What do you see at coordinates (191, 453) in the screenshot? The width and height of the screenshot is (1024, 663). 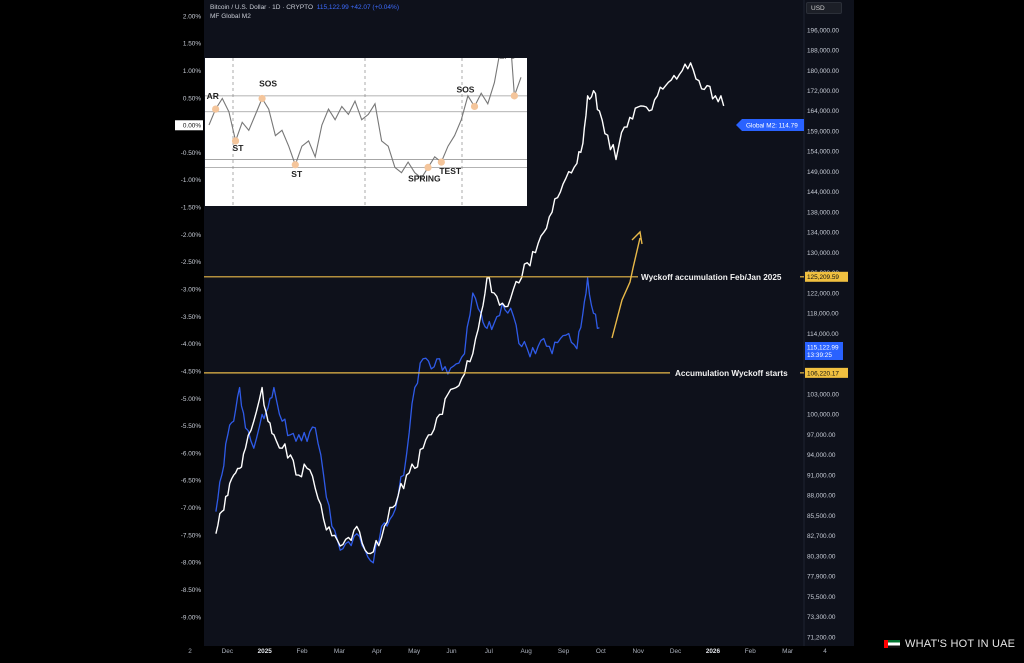 I see `left-tick-label: -6.00%` at bounding box center [191, 453].